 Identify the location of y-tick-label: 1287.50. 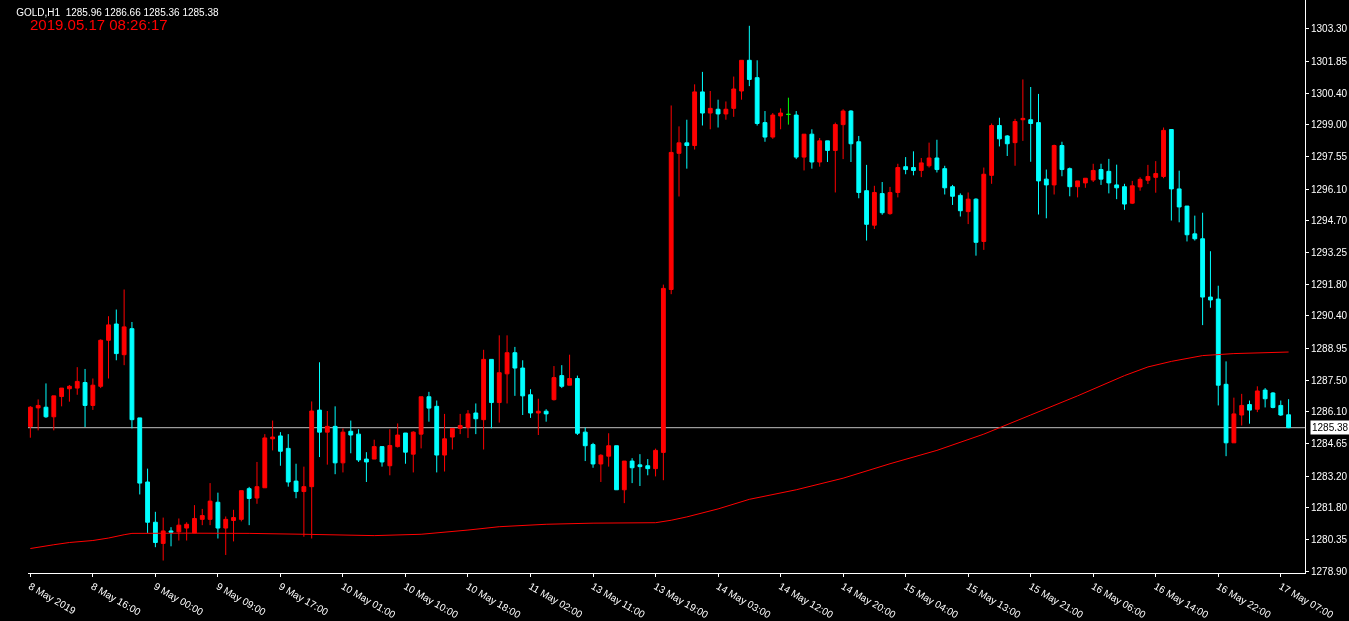
(1329, 381).